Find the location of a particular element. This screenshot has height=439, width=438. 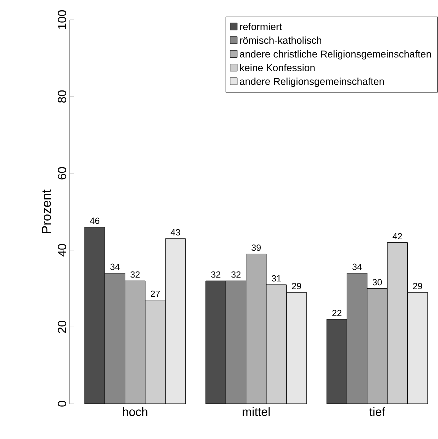

legend-label: reformiert is located at coordinates (261, 26).